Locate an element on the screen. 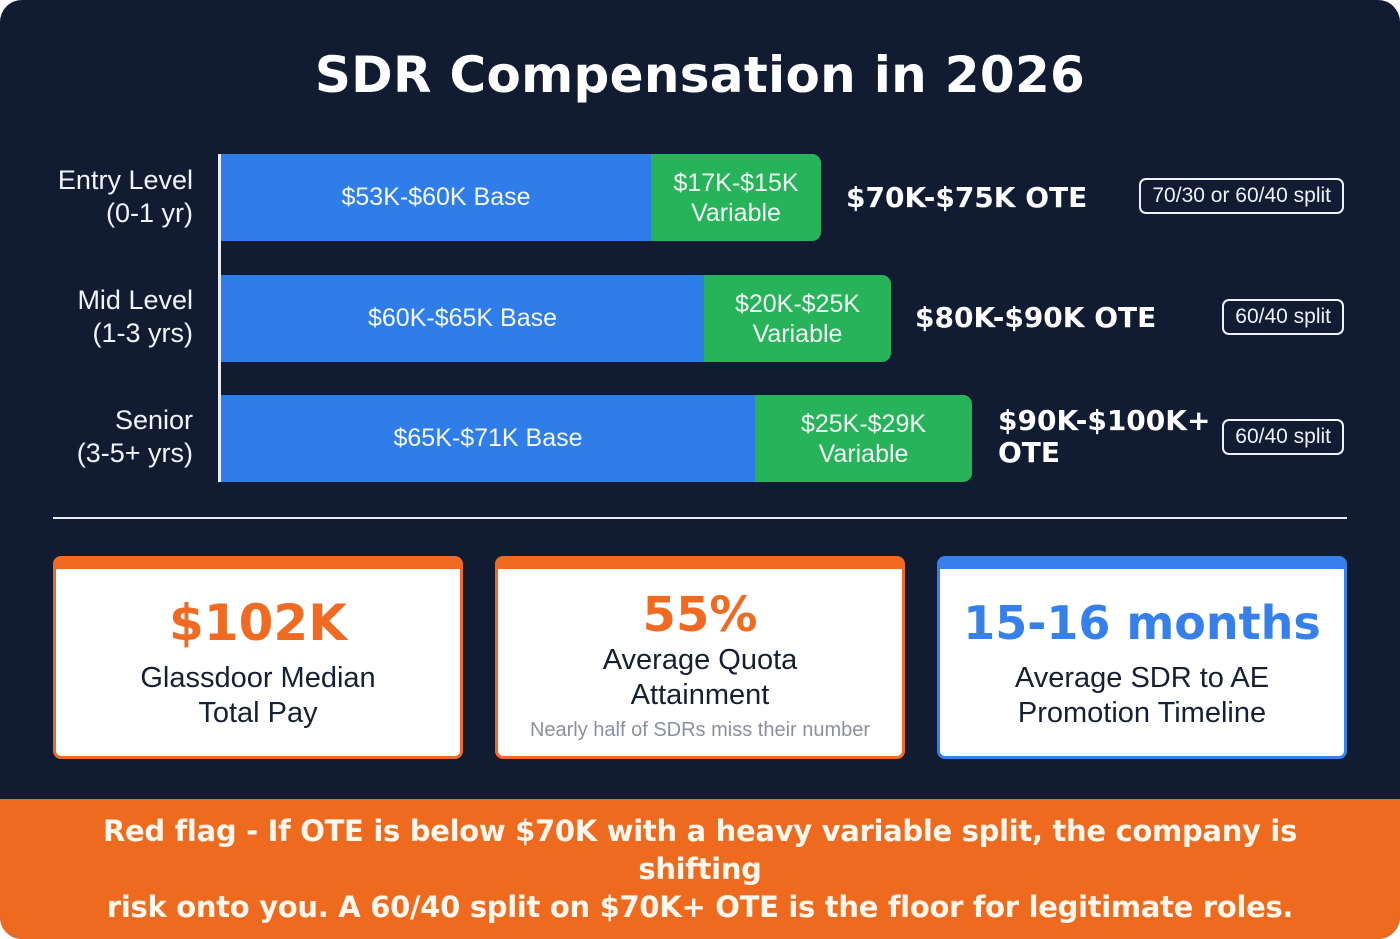  row-label-entry: Entry Level (0-1 yr) is located at coordinates (125, 196).